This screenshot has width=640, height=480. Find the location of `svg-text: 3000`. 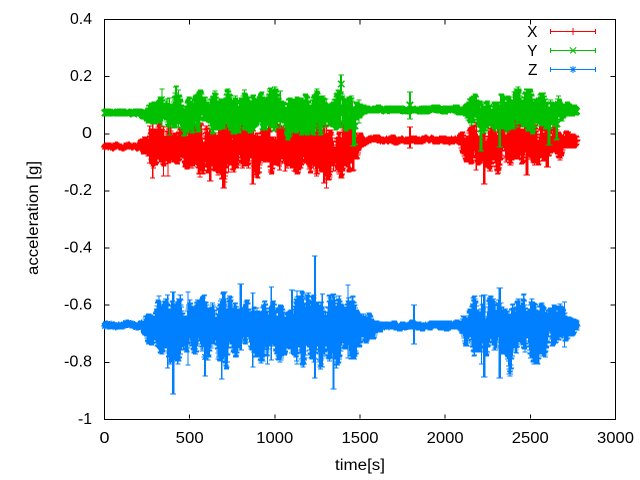

svg-text: 3000 is located at coordinates (615, 438).